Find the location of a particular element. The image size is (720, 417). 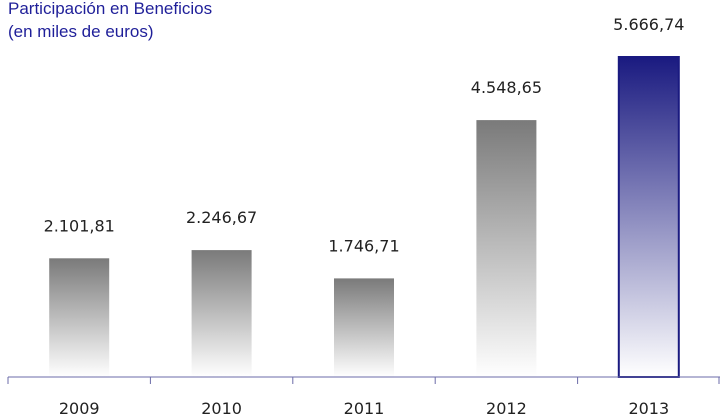

tick-label-2011: 2011 is located at coordinates (364, 408).